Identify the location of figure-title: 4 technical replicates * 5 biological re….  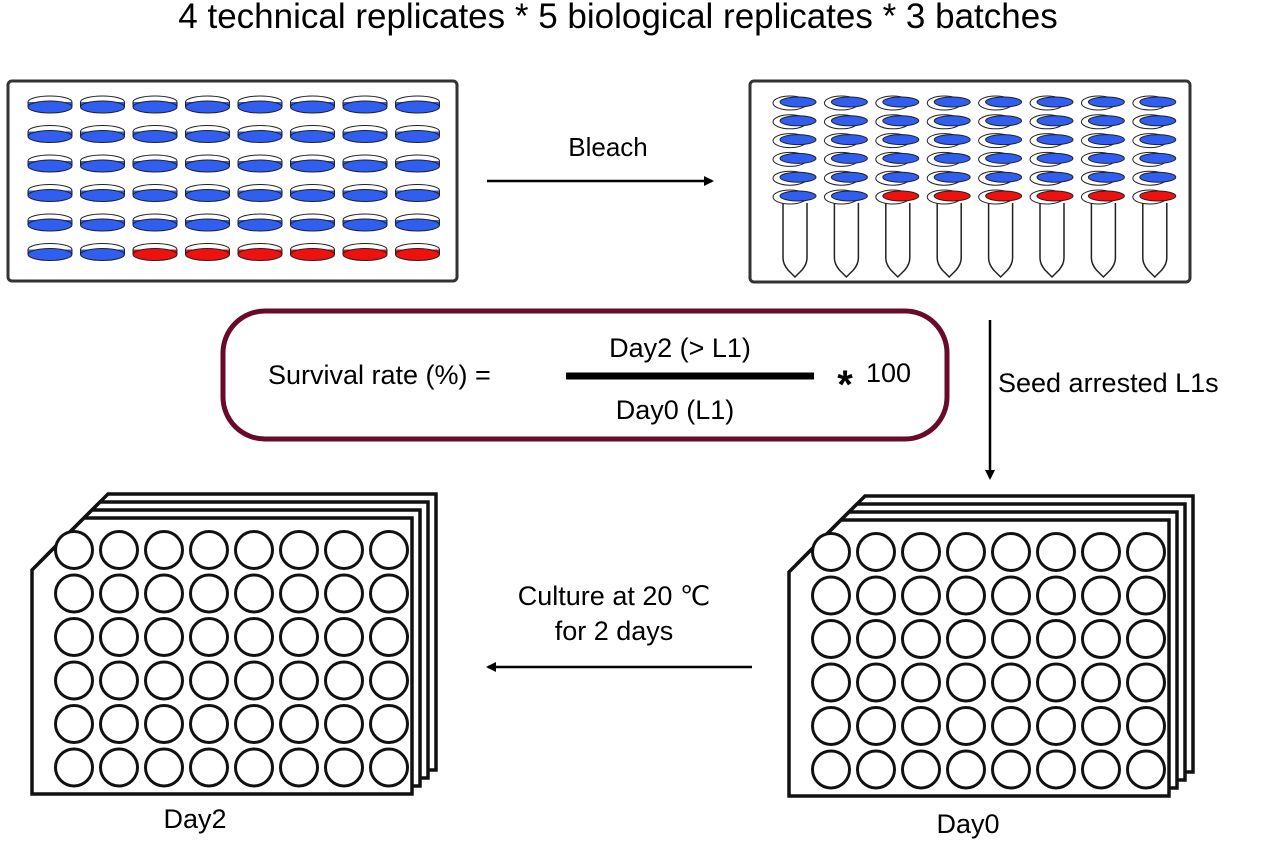
(617, 18).